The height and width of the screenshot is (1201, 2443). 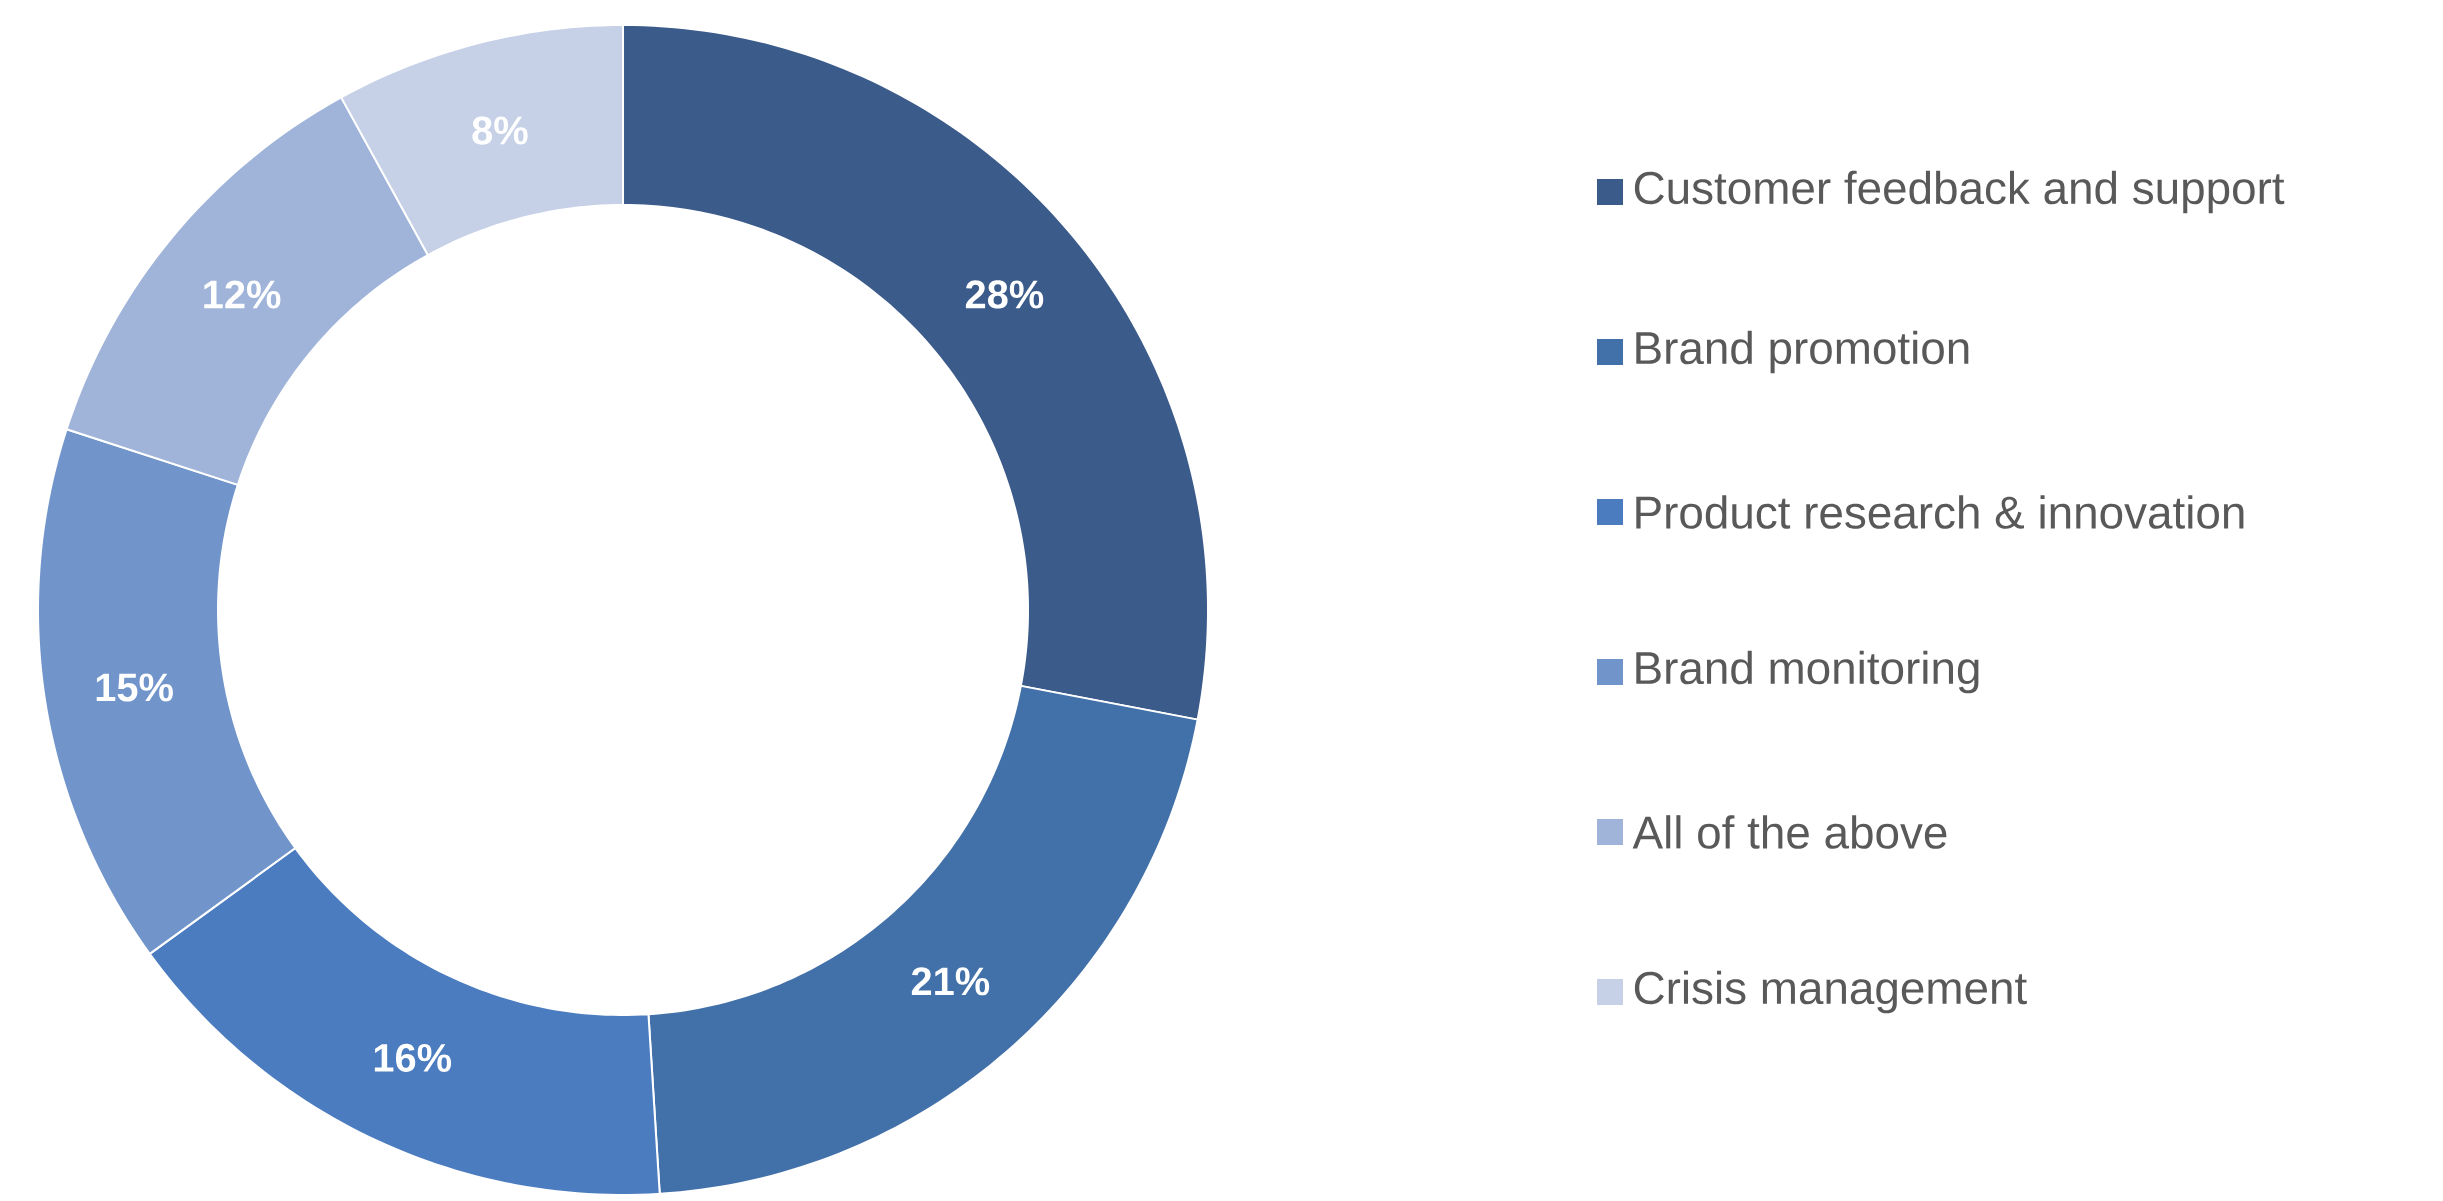 I want to click on data-label: 16%, so click(x=413, y=1057).